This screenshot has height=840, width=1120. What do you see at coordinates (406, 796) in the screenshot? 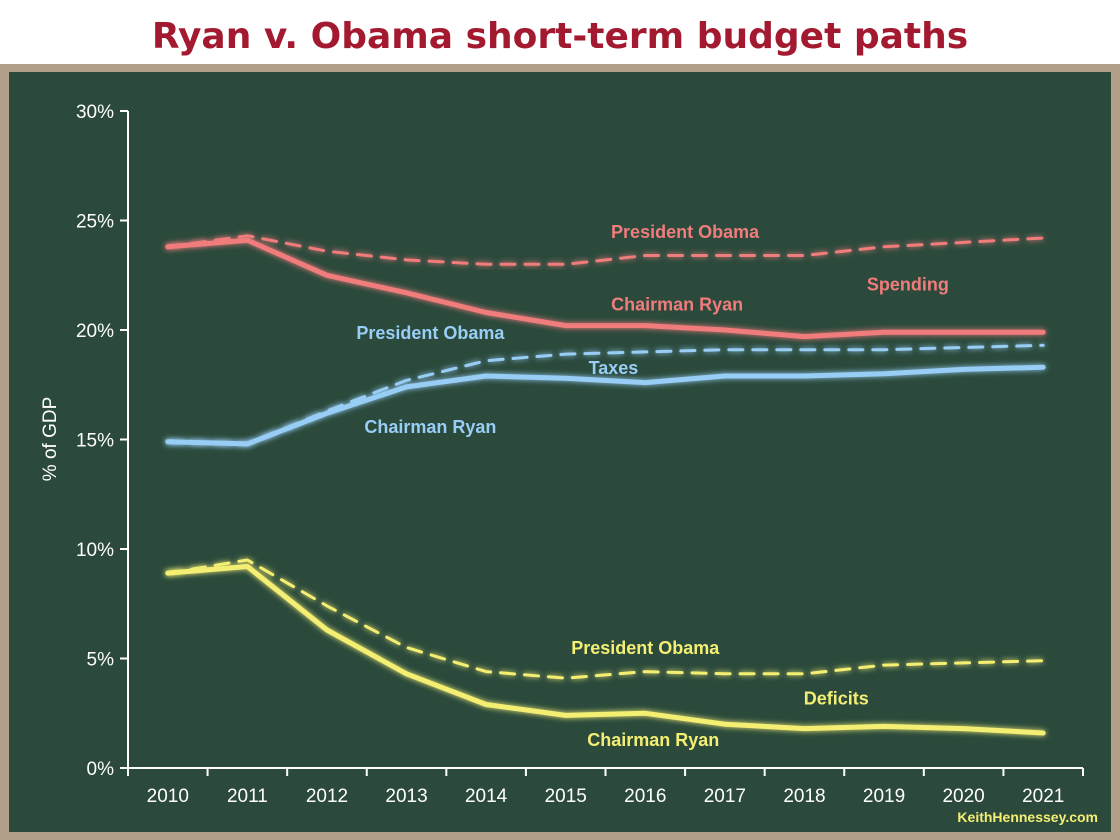
I see `x-tick-label: 2013` at bounding box center [406, 796].